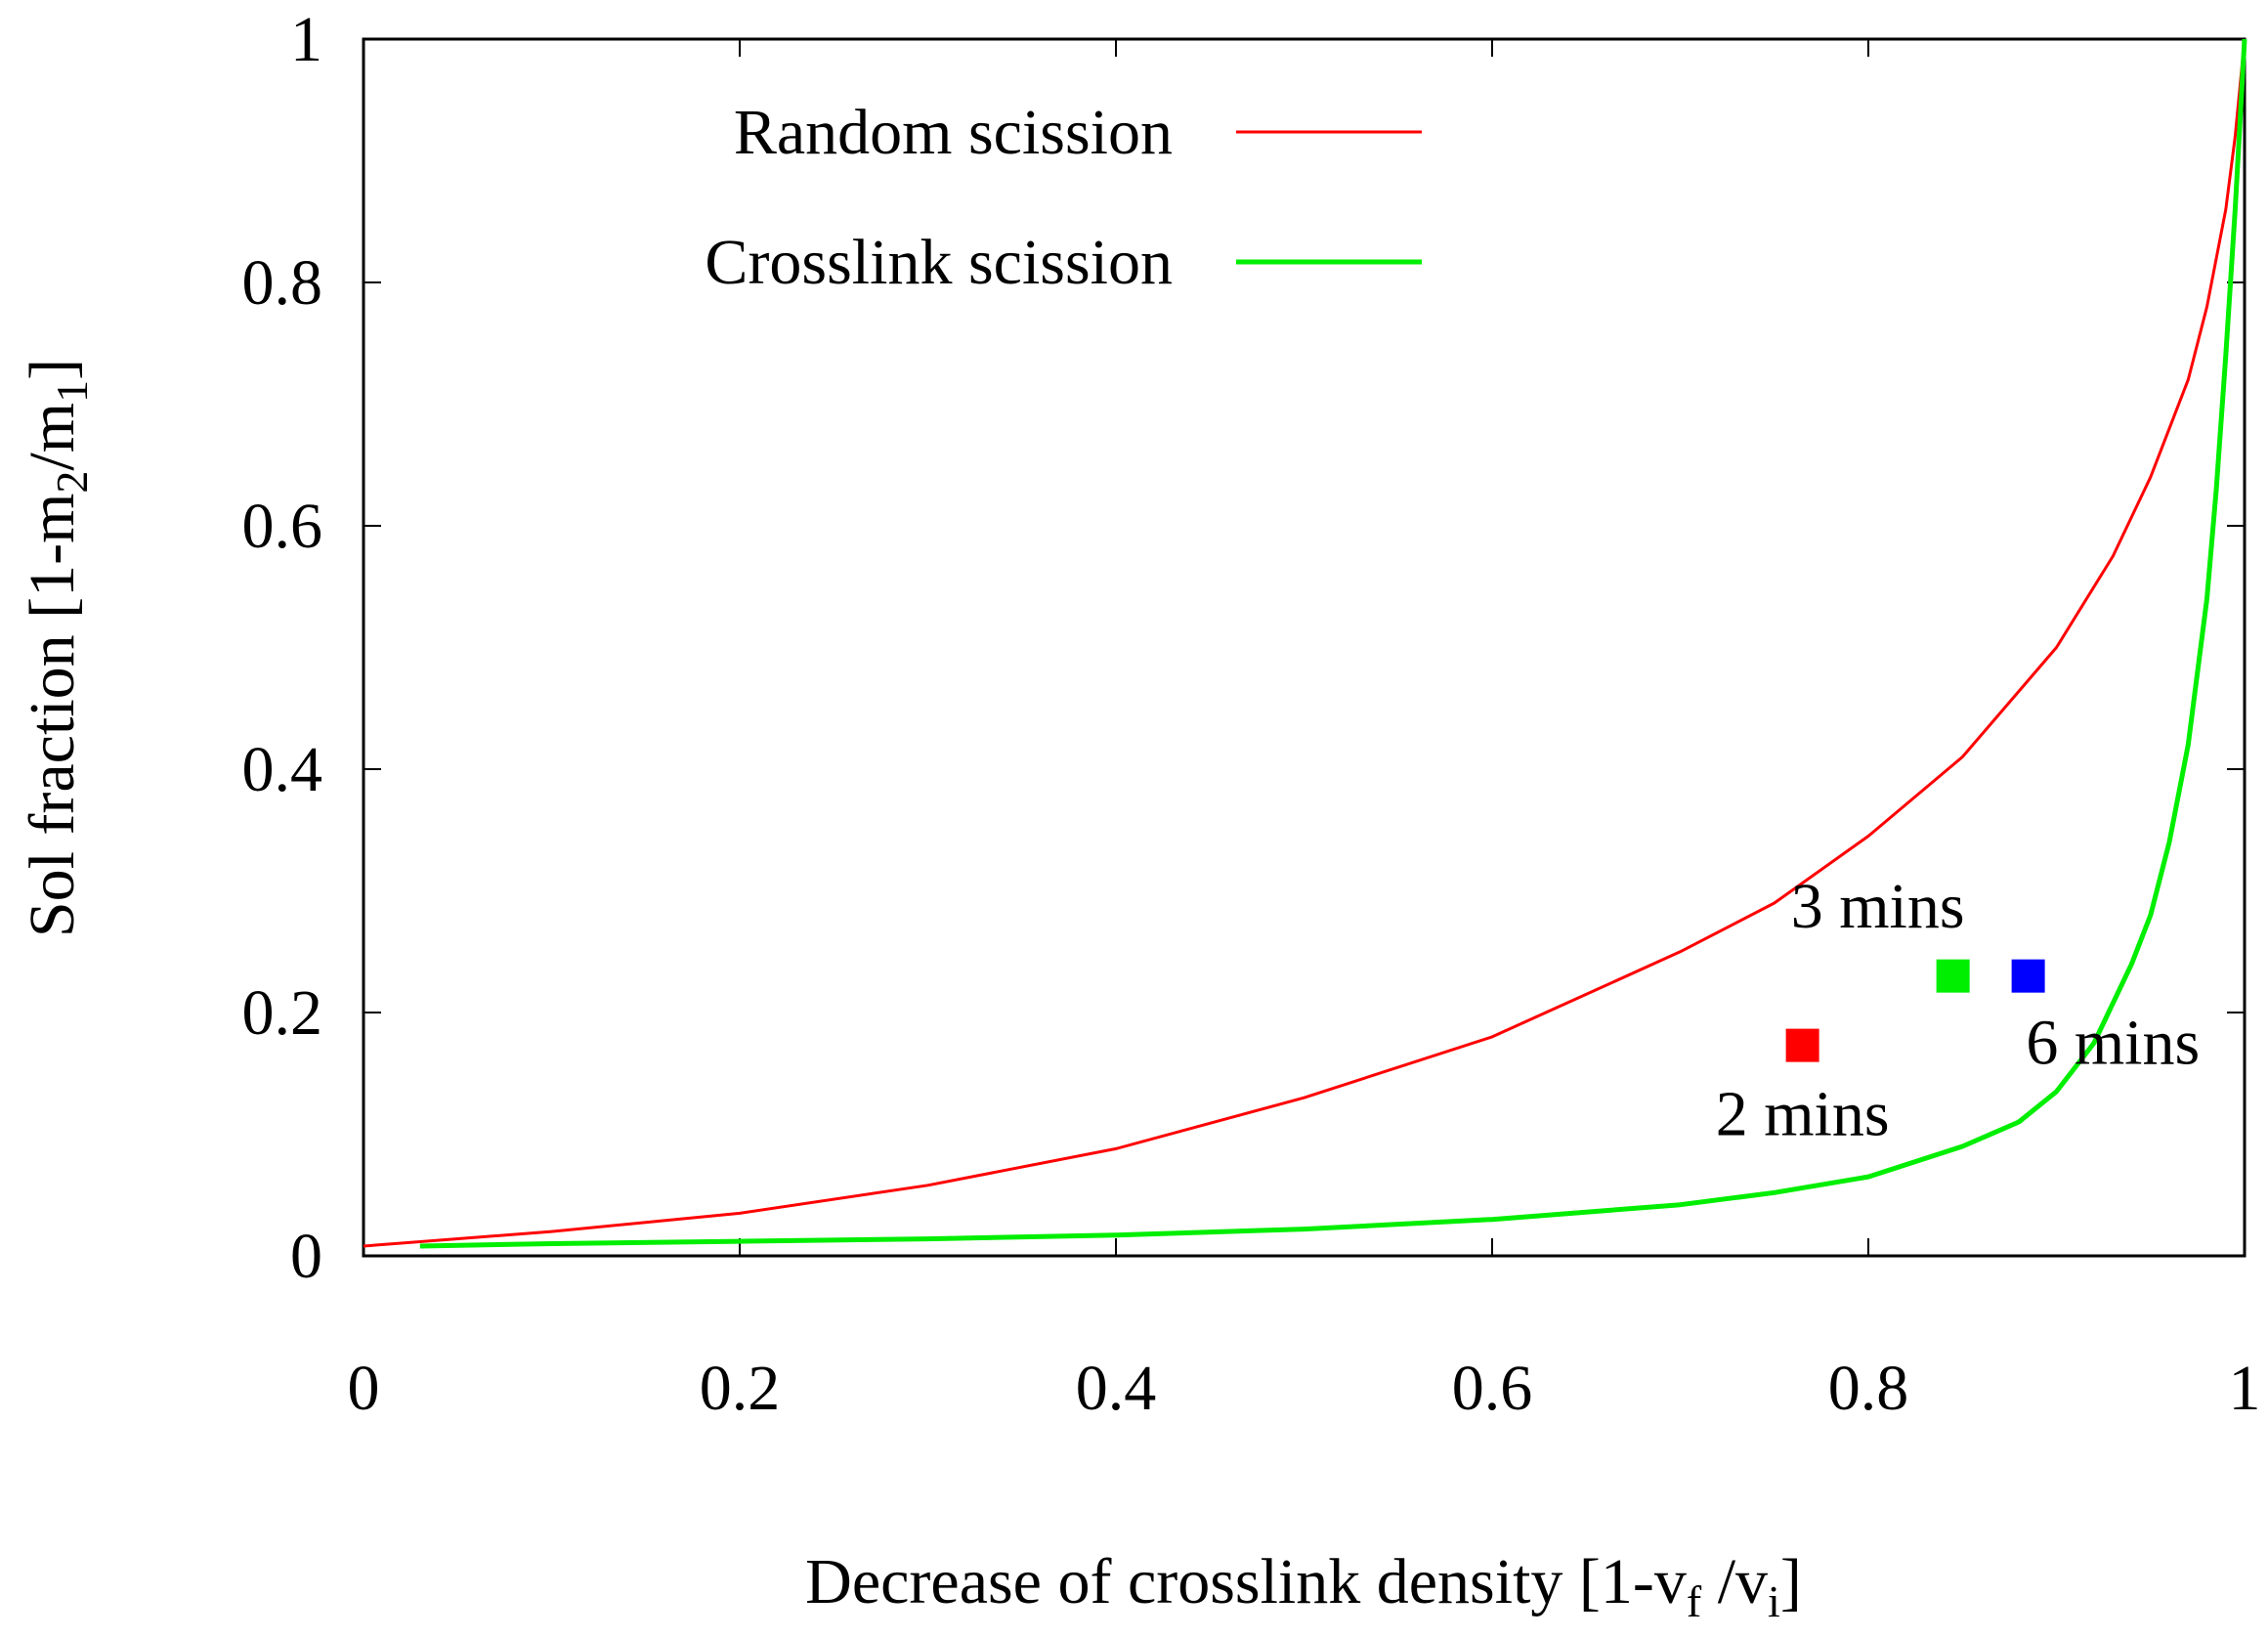  Describe the element at coordinates (306, 1256) in the screenshot. I see `y-tick-label: 0` at that location.